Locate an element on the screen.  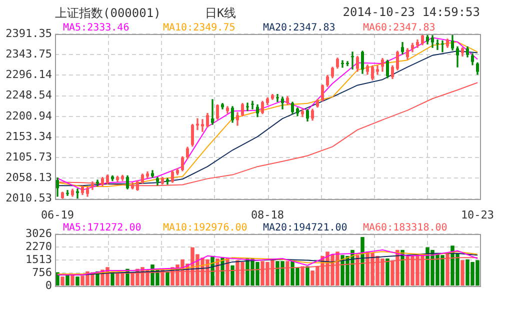
text: MA5:2333.46 is located at coordinates (96, 28).